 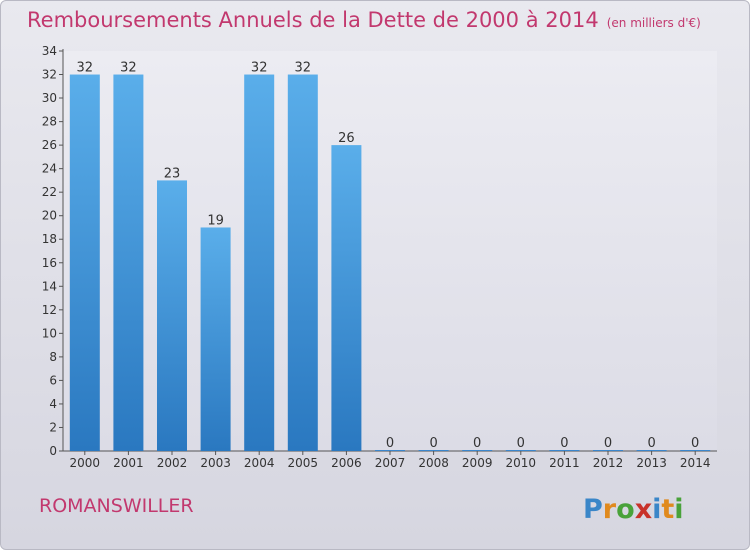 I want to click on logo-letter: P, so click(x=593, y=509).